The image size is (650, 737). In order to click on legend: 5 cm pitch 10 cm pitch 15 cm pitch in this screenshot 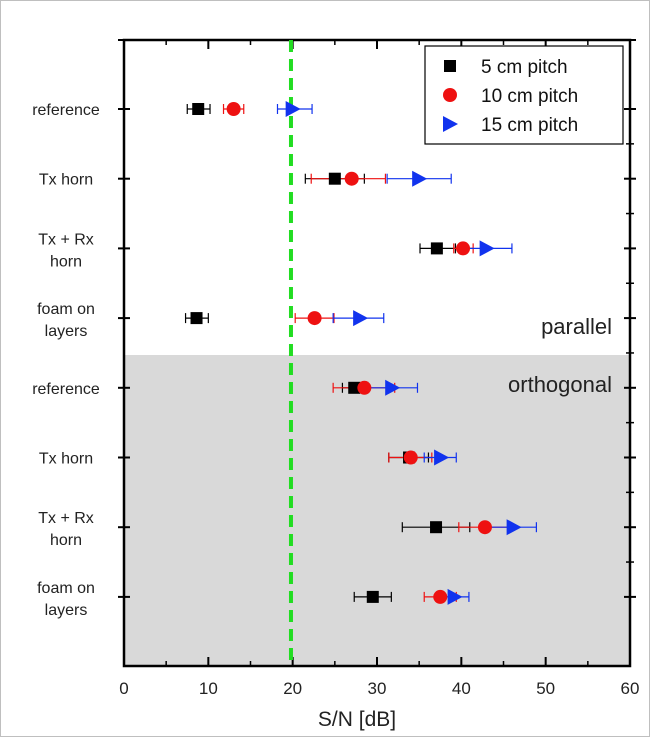, I will do `click(524, 95)`.